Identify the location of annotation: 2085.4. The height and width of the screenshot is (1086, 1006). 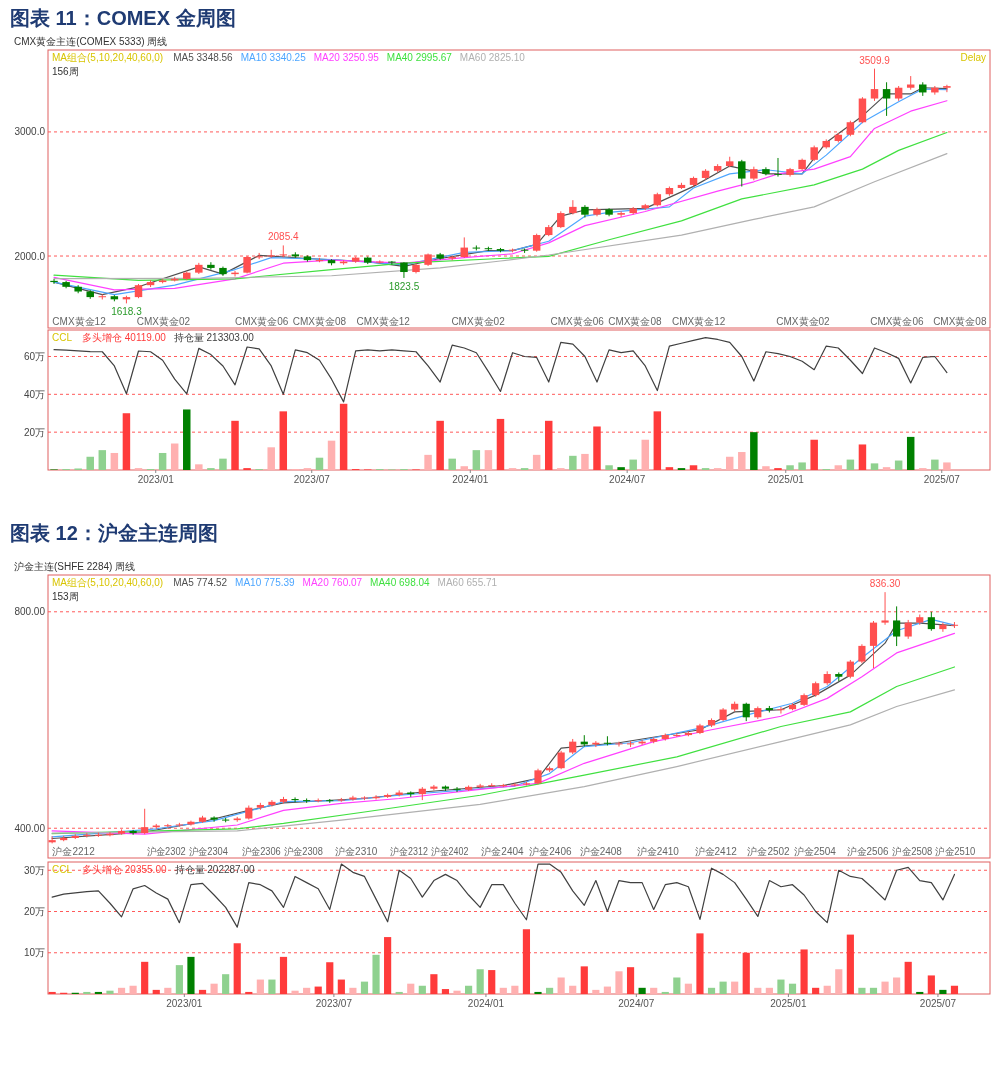
(283, 237).